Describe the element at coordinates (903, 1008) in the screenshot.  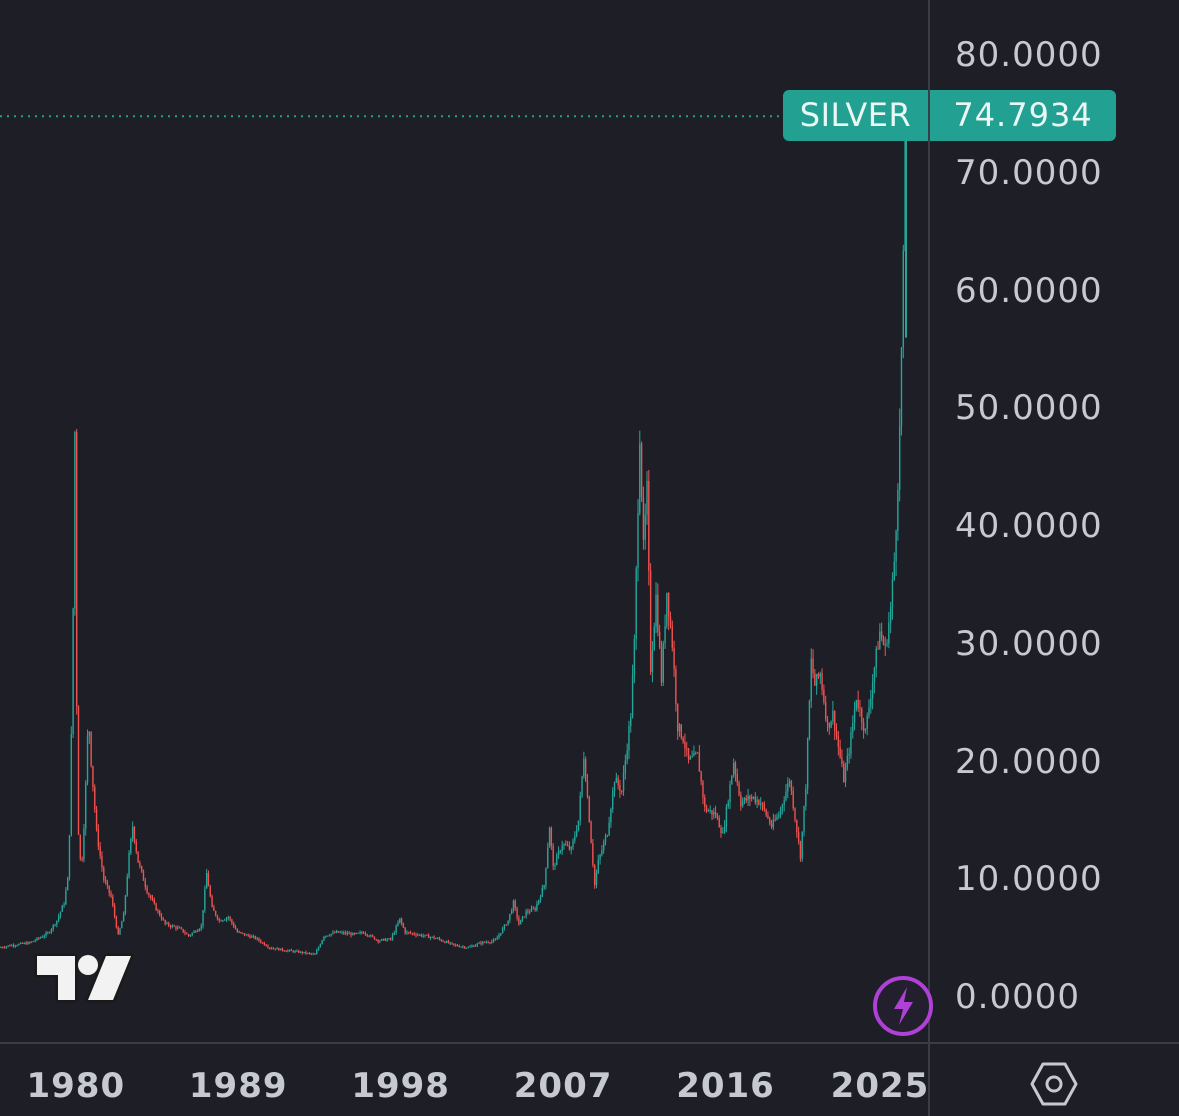
I see `lightning-bolt-button` at that location.